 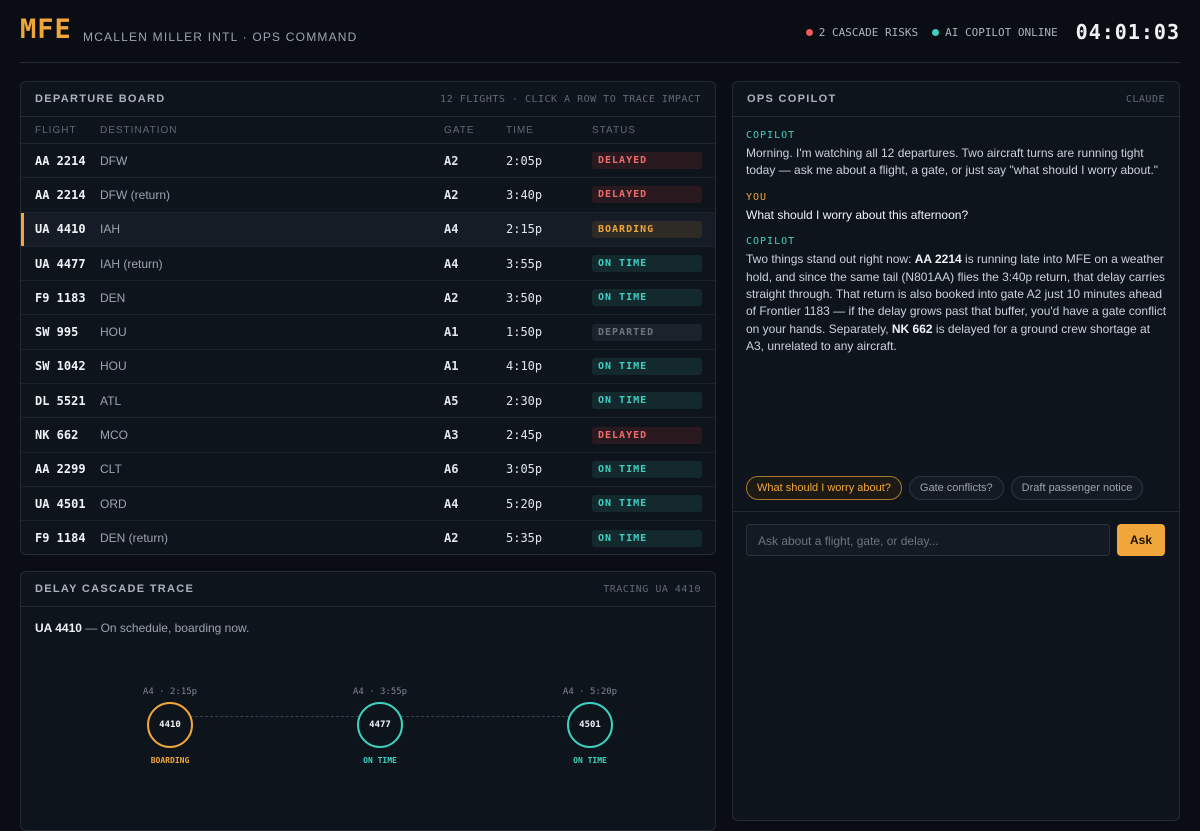 What do you see at coordinates (111, 469) in the screenshot?
I see `destination: CLT` at bounding box center [111, 469].